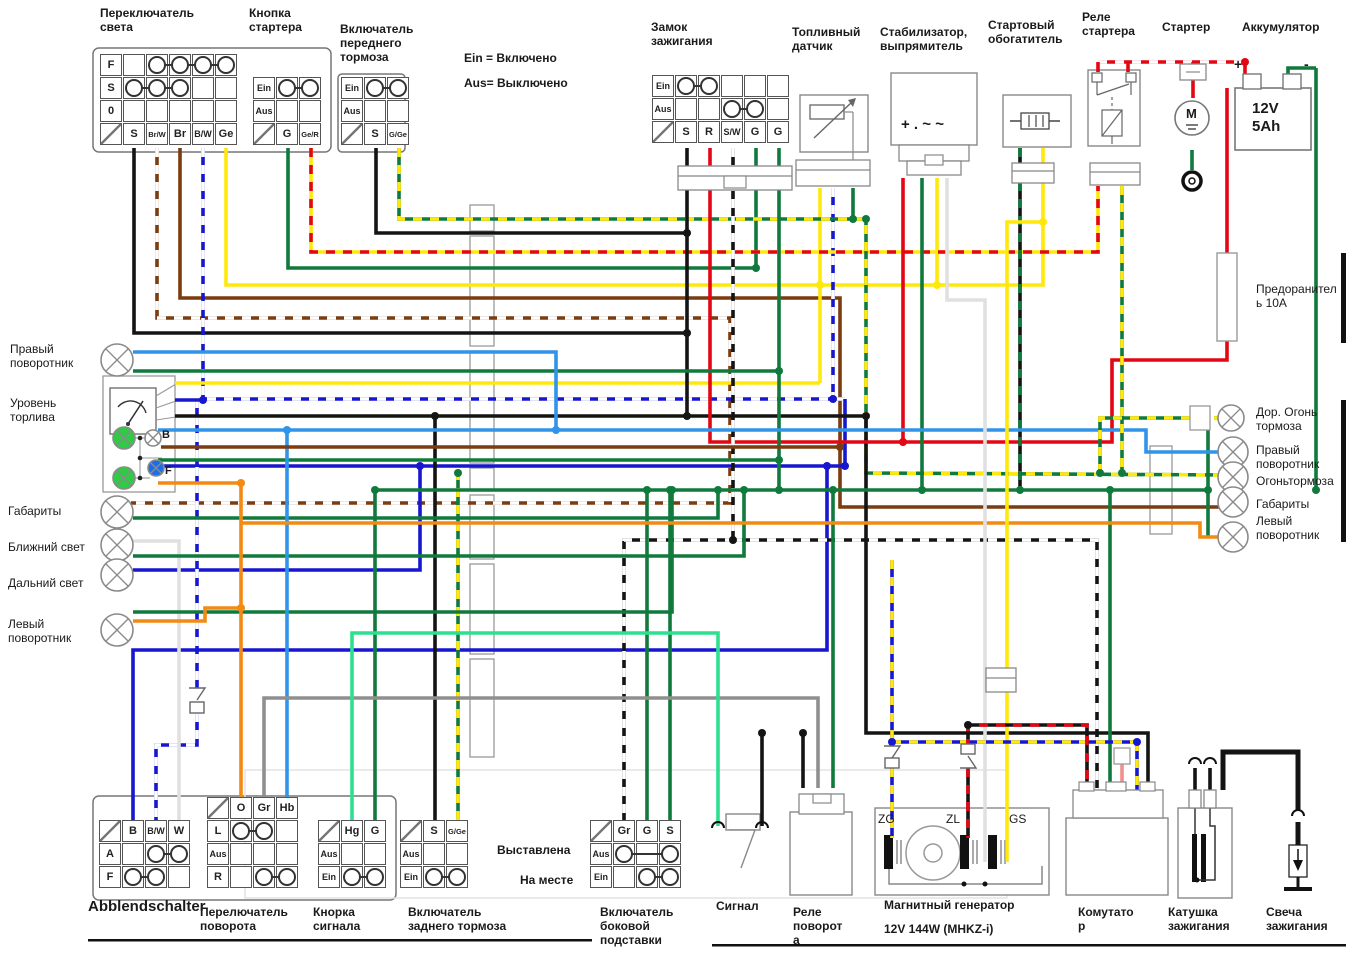 Image resolution: width=1346 pixels, height=959 pixels. What do you see at coordinates (637, 926) in the screenshot?
I see `title-side-stand: Включатель боковой подставки` at bounding box center [637, 926].